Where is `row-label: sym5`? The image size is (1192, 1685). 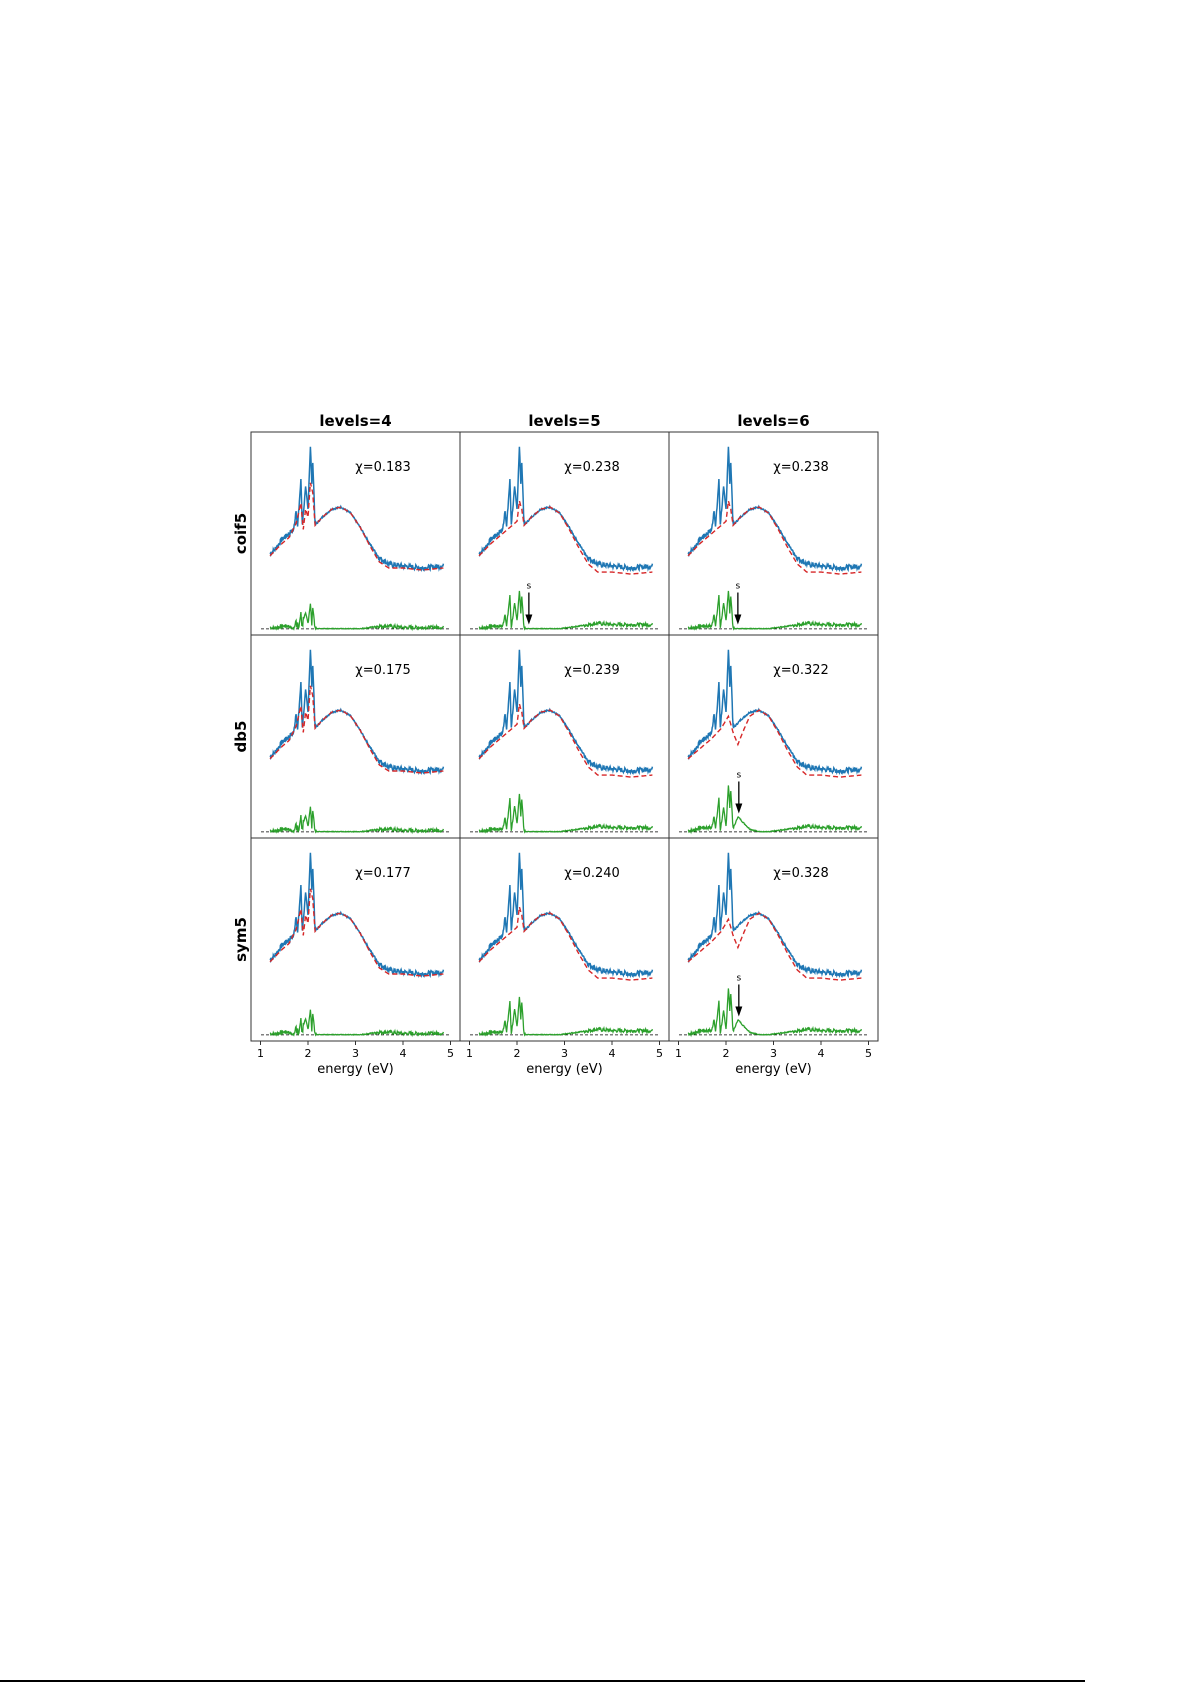
row-label: sym5 is located at coordinates (241, 939).